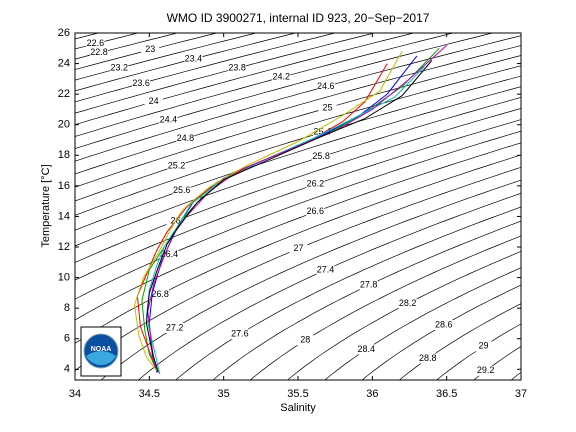 This screenshot has width=576, height=432. I want to click on contour-label: 29.2, so click(486, 370).